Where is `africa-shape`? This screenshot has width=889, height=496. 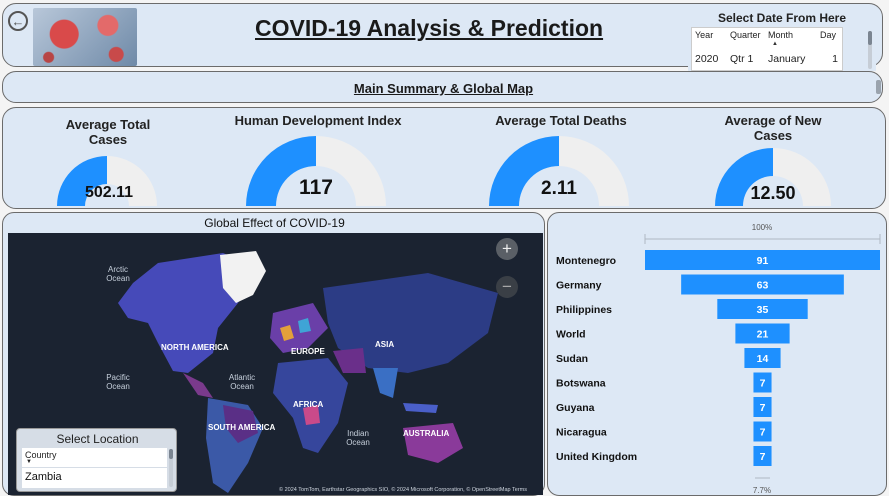 africa-shape is located at coordinates (310, 405).